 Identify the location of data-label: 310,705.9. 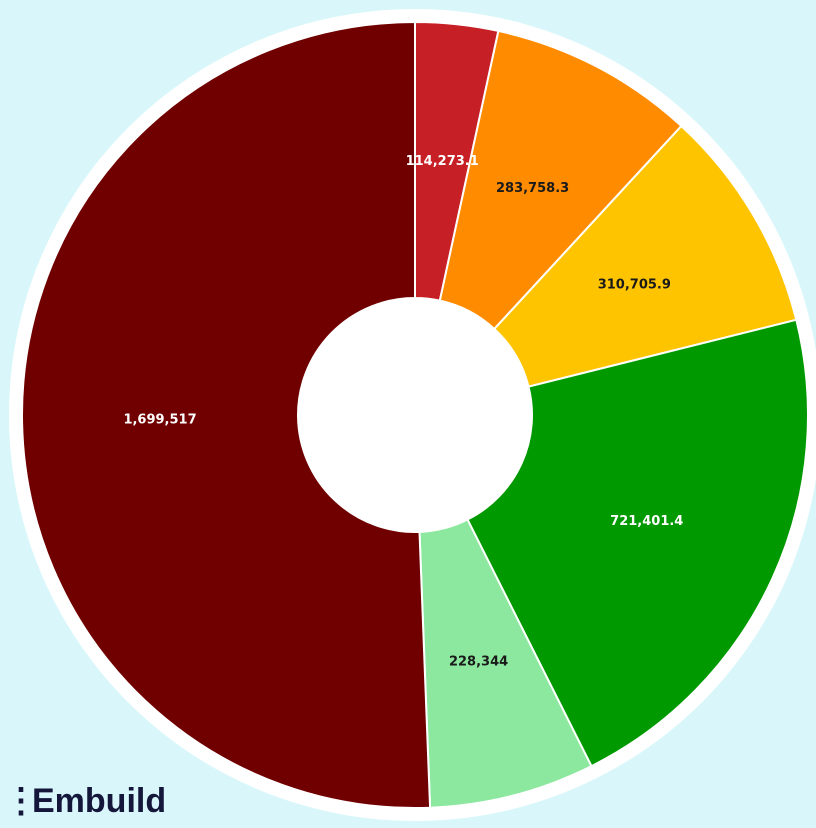
(634, 284).